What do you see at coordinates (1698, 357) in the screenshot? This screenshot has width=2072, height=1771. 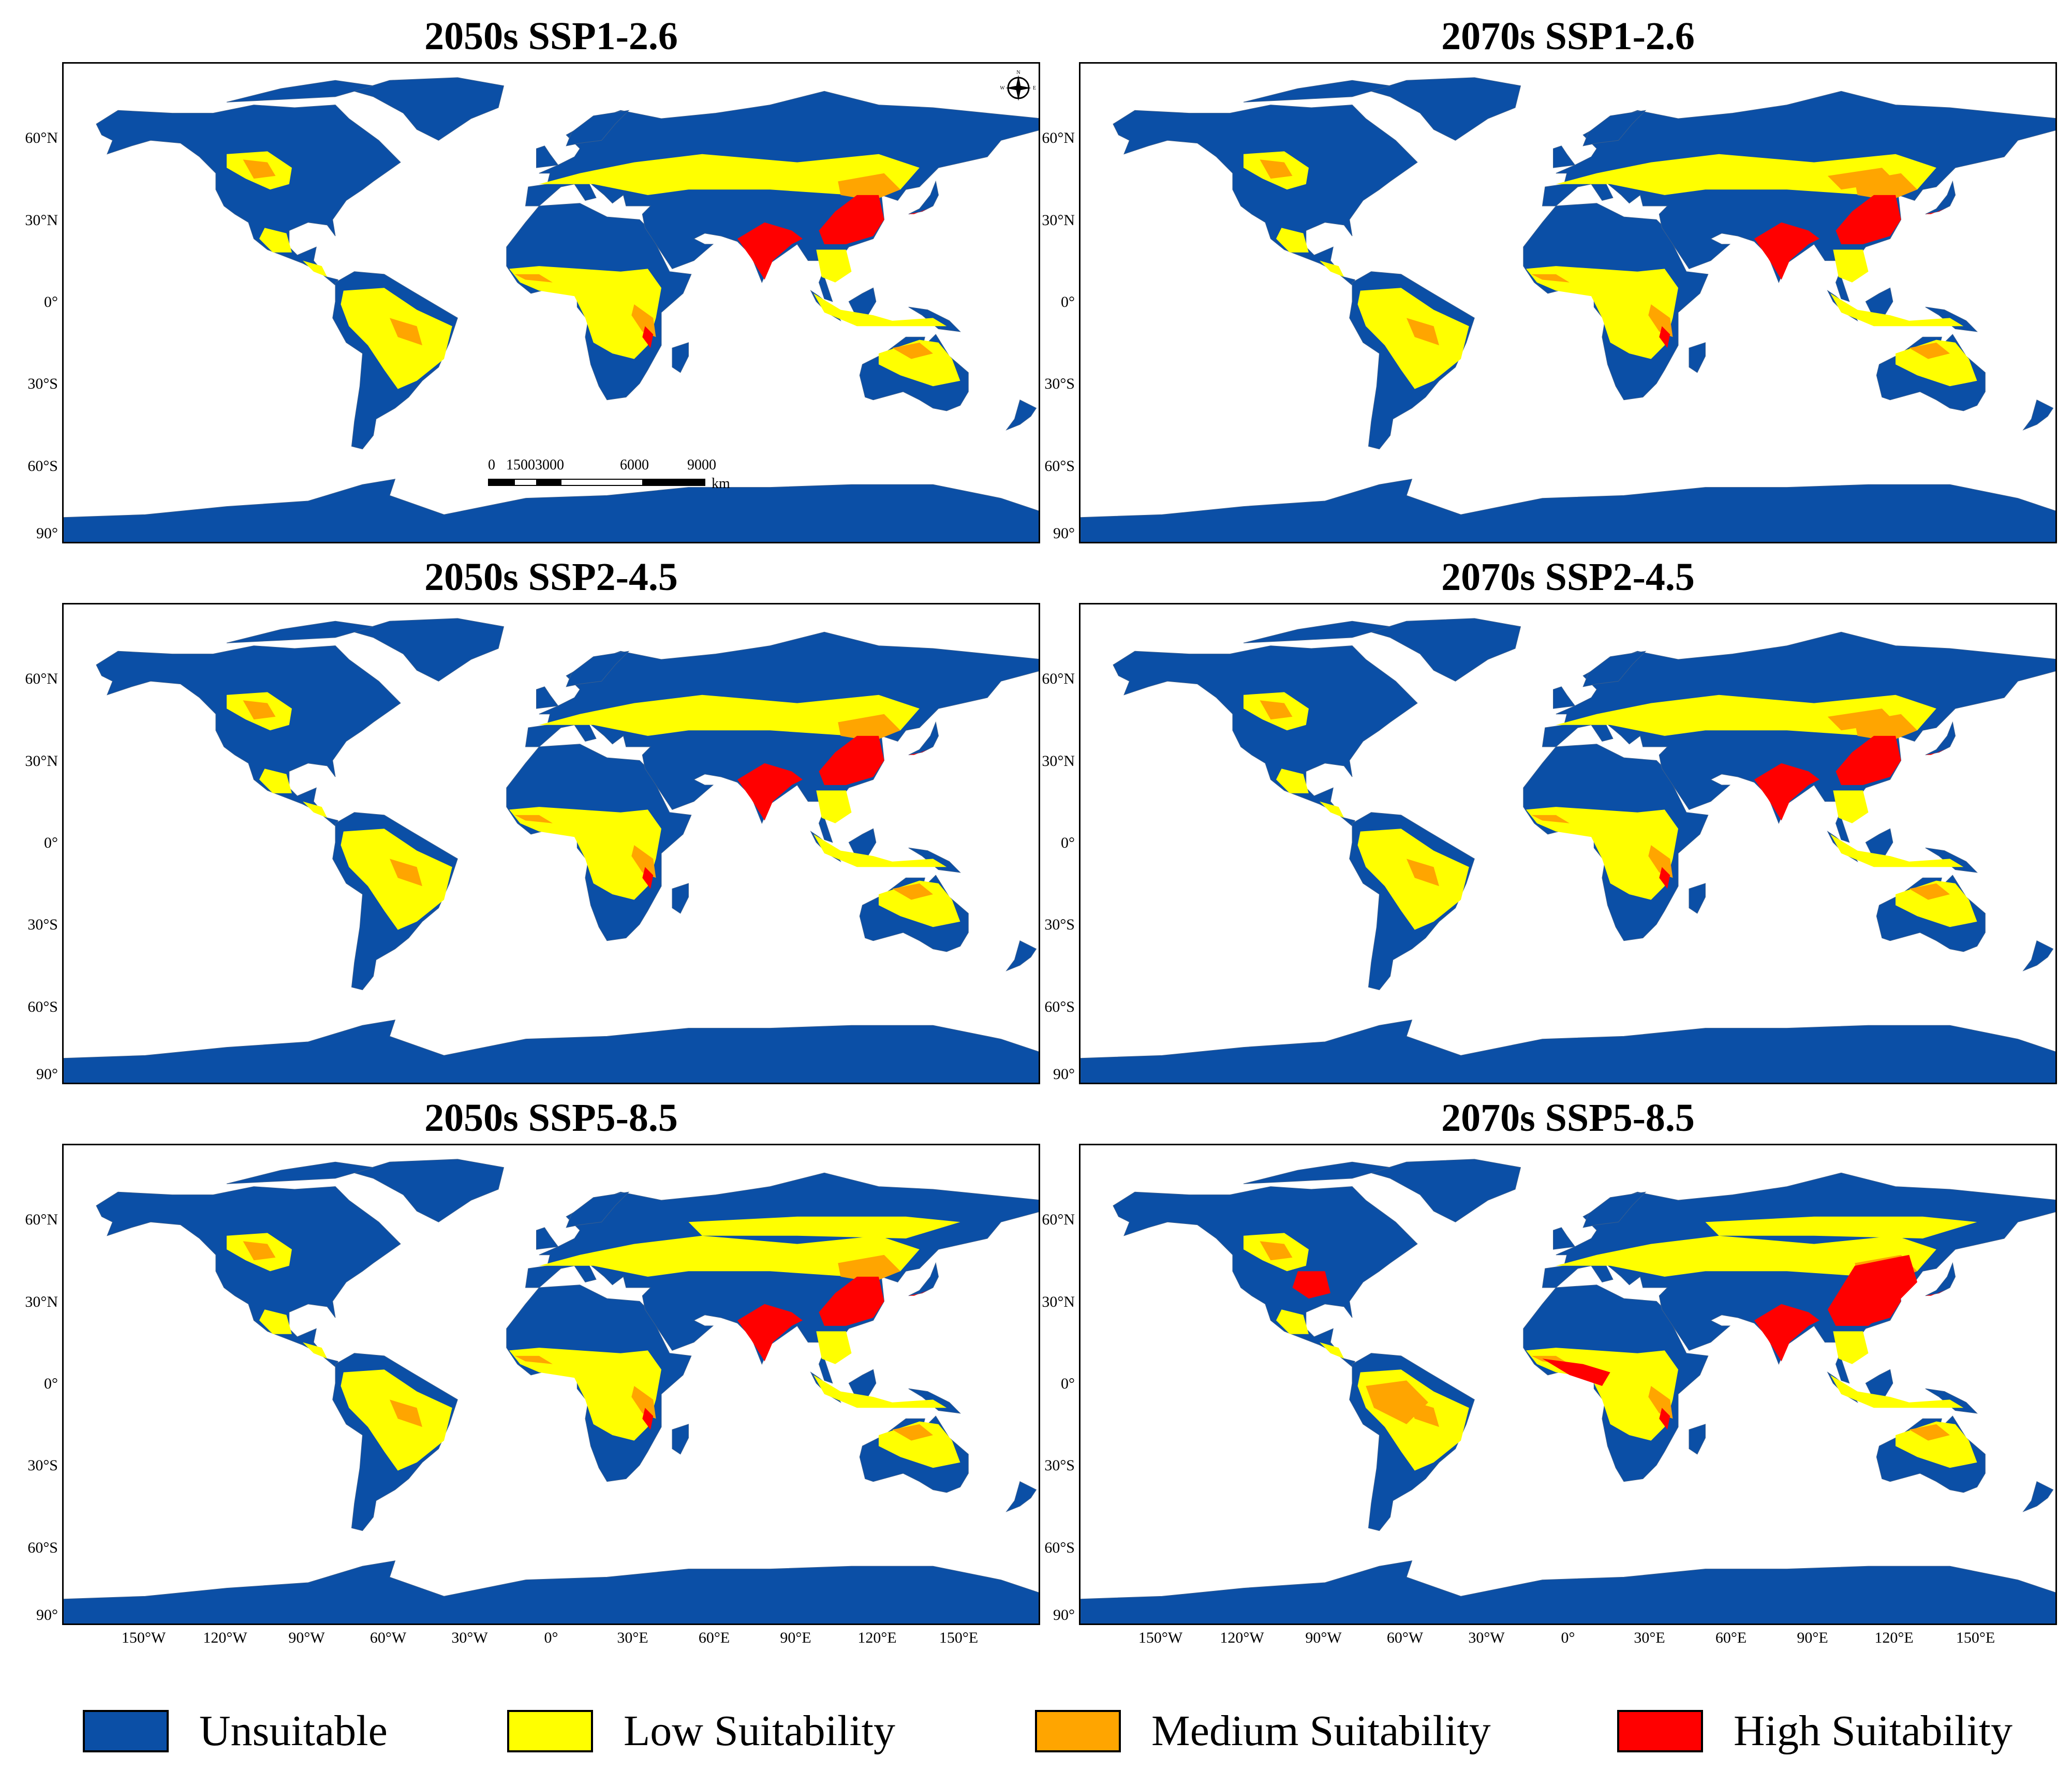 I see `land-madagascar` at bounding box center [1698, 357].